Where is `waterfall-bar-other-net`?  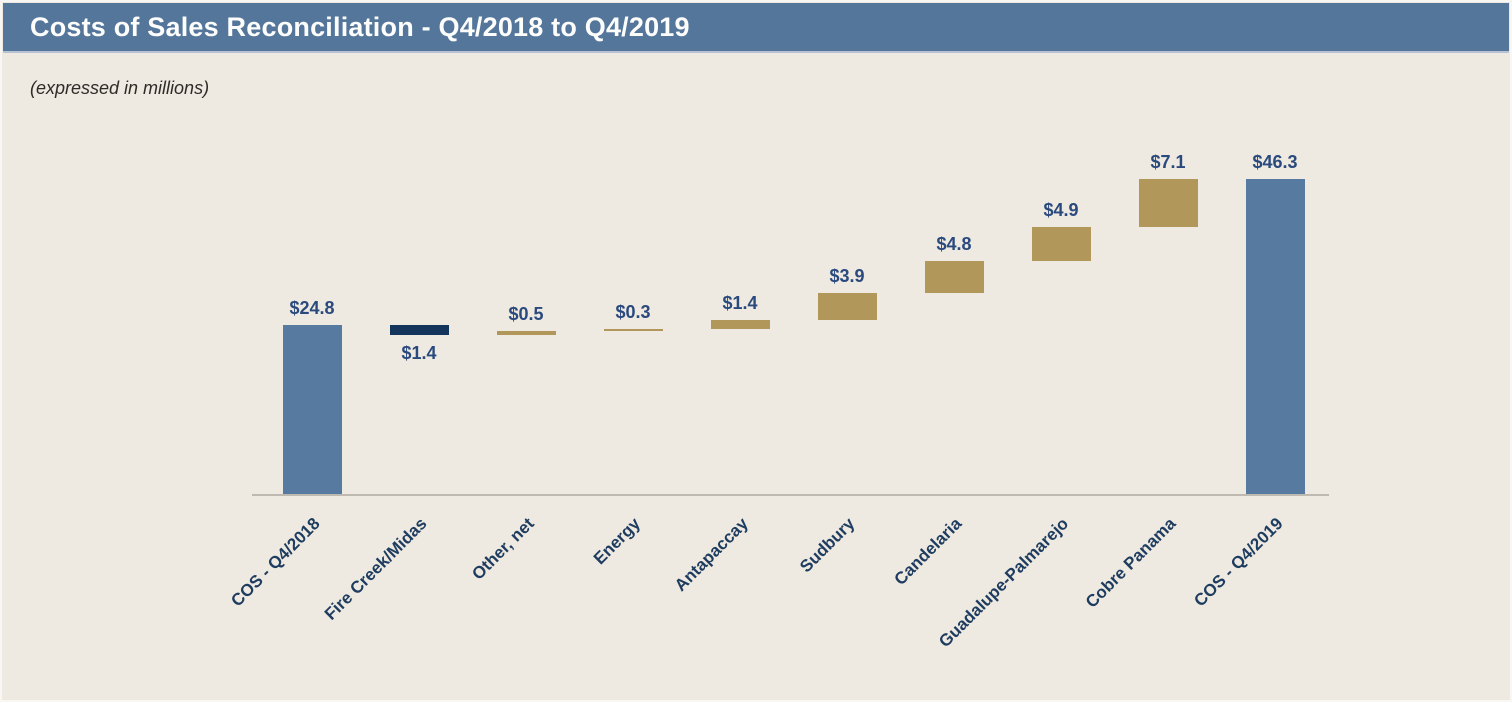
waterfall-bar-other-net is located at coordinates (526, 333).